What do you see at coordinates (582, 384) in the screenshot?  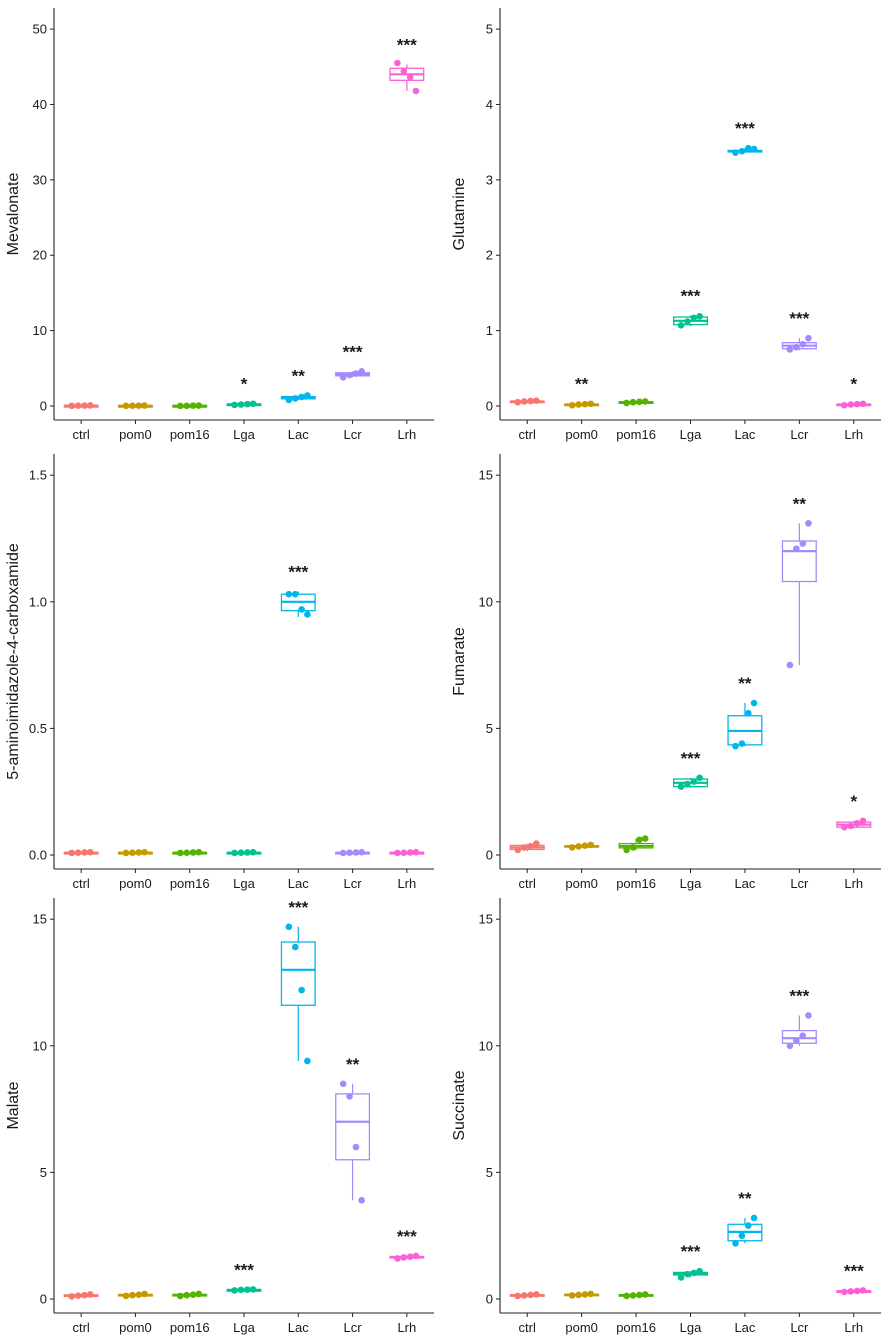 I see `significance-label: **` at bounding box center [582, 384].